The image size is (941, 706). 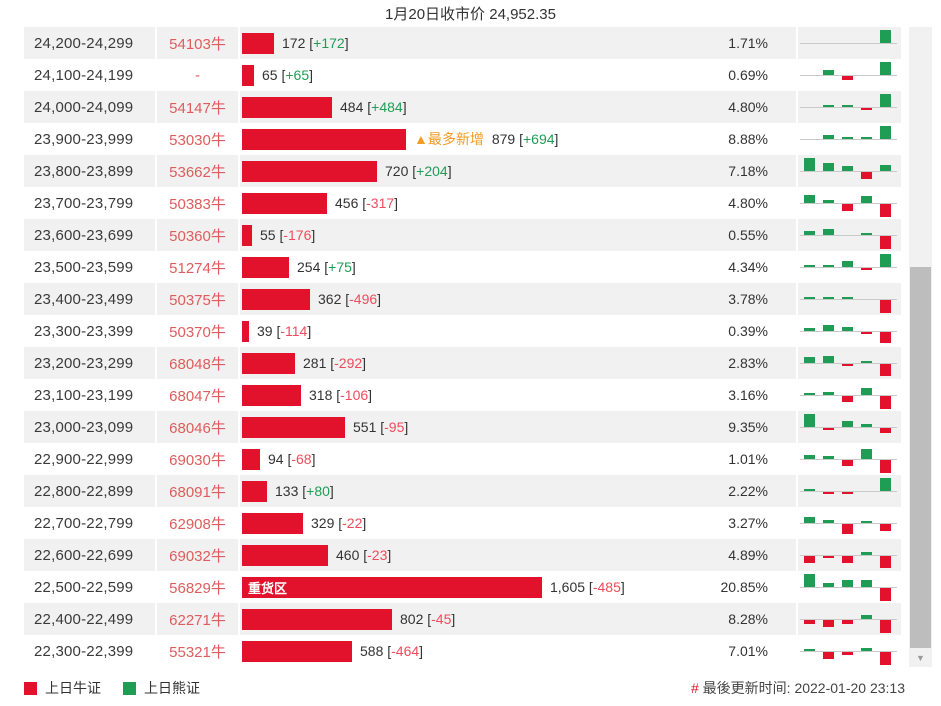 What do you see at coordinates (197, 204) in the screenshot?
I see `warrant-code-link: 50383牛` at bounding box center [197, 204].